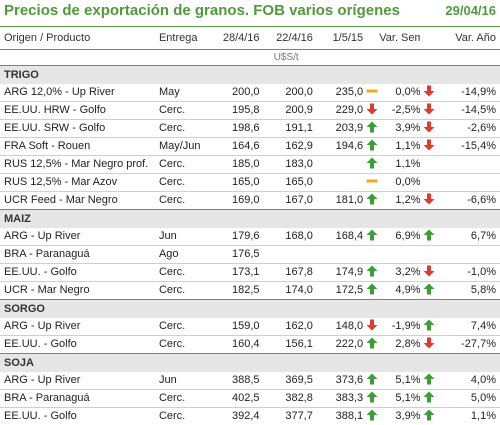  What do you see at coordinates (286, 291) in the screenshot?
I see `price-22-4-cell: 174,0` at bounding box center [286, 291].